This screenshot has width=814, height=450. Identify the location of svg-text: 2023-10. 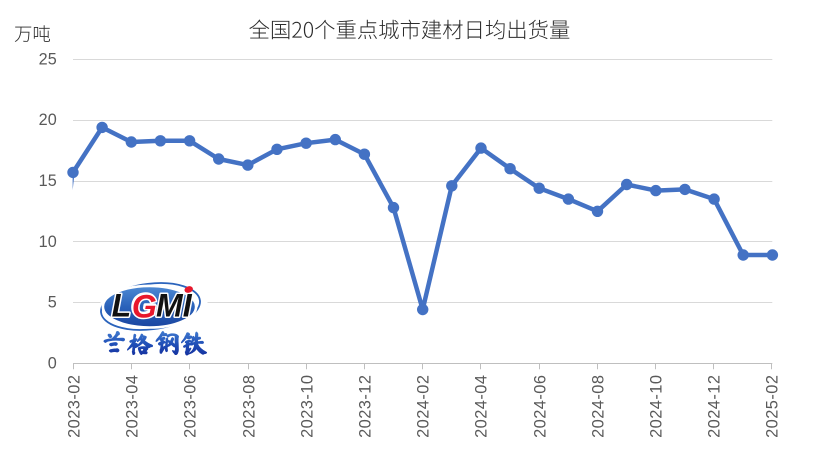
(308, 406).